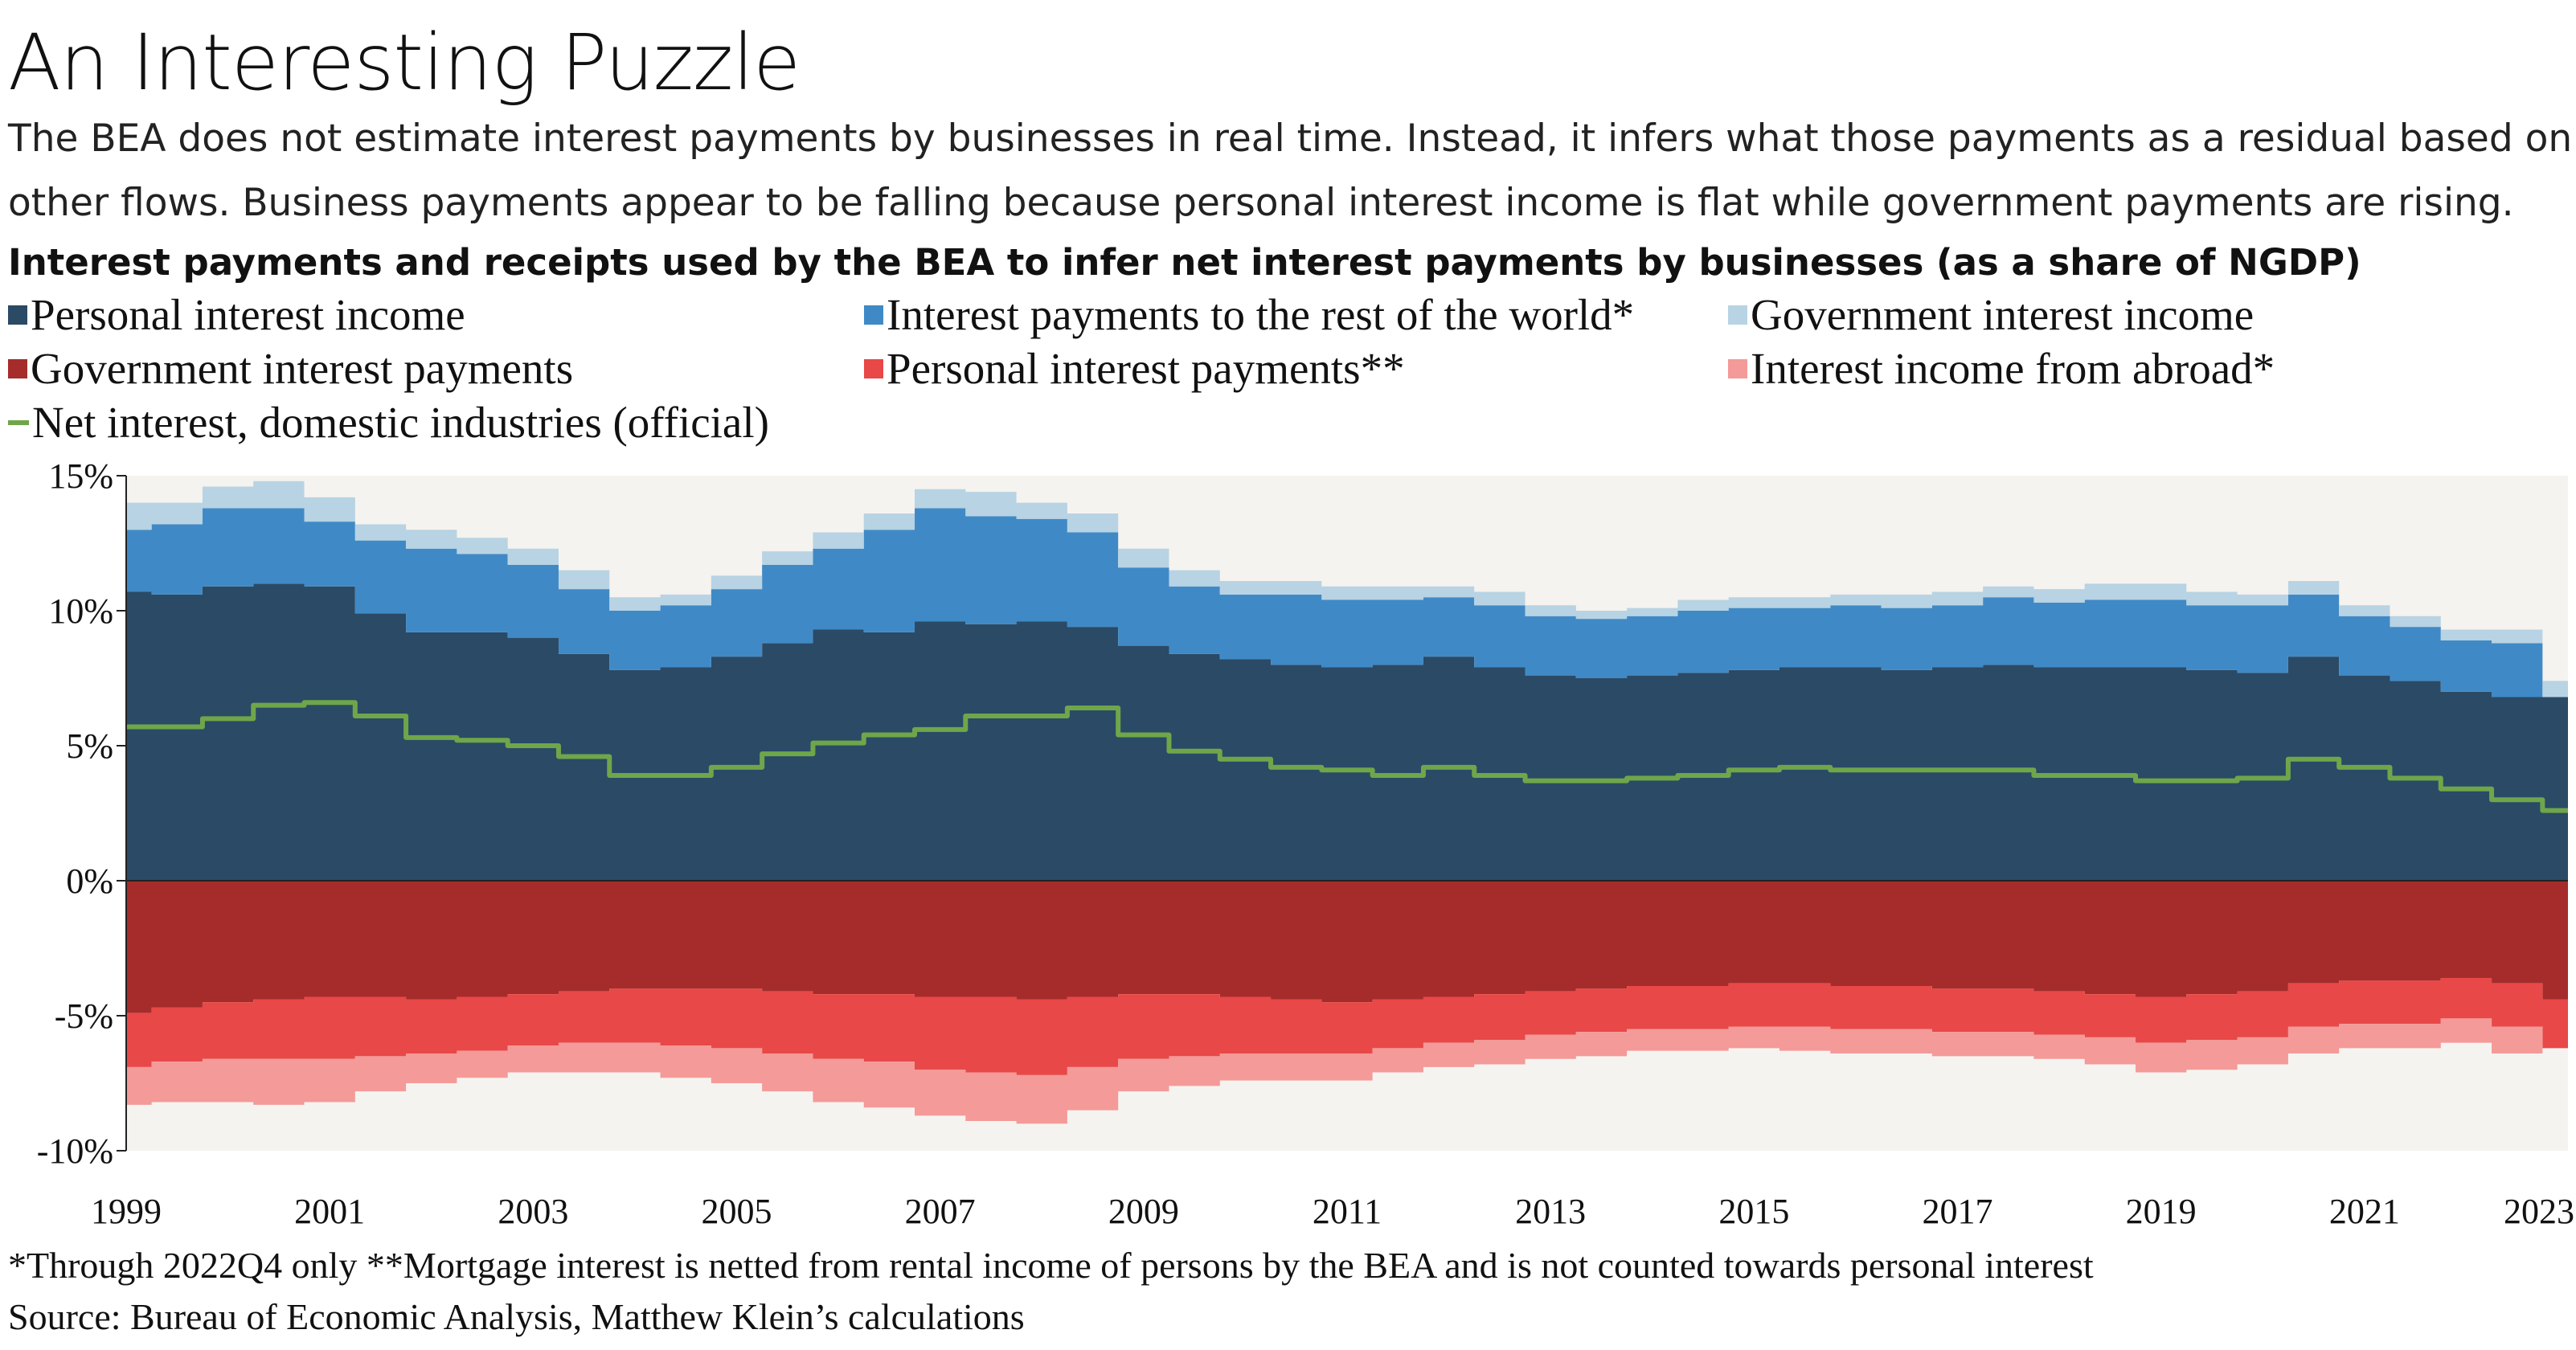 This screenshot has height=1350, width=2576. What do you see at coordinates (302, 368) in the screenshot?
I see `legend-label: Government interest payments` at bounding box center [302, 368].